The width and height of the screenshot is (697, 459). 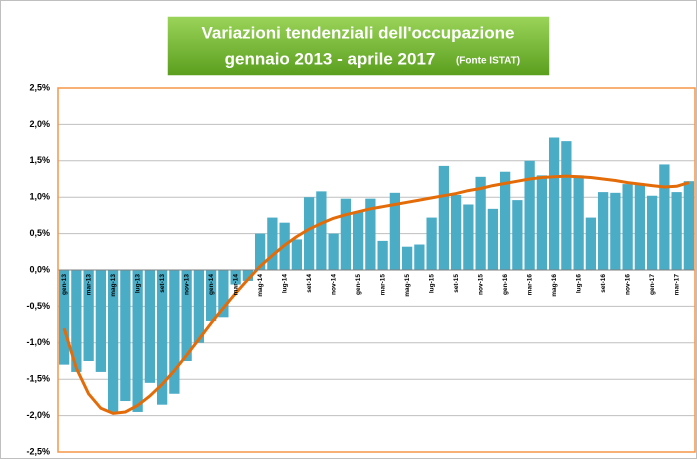 What do you see at coordinates (309, 283) in the screenshot?
I see `x-tick-label: set-14` at bounding box center [309, 283].